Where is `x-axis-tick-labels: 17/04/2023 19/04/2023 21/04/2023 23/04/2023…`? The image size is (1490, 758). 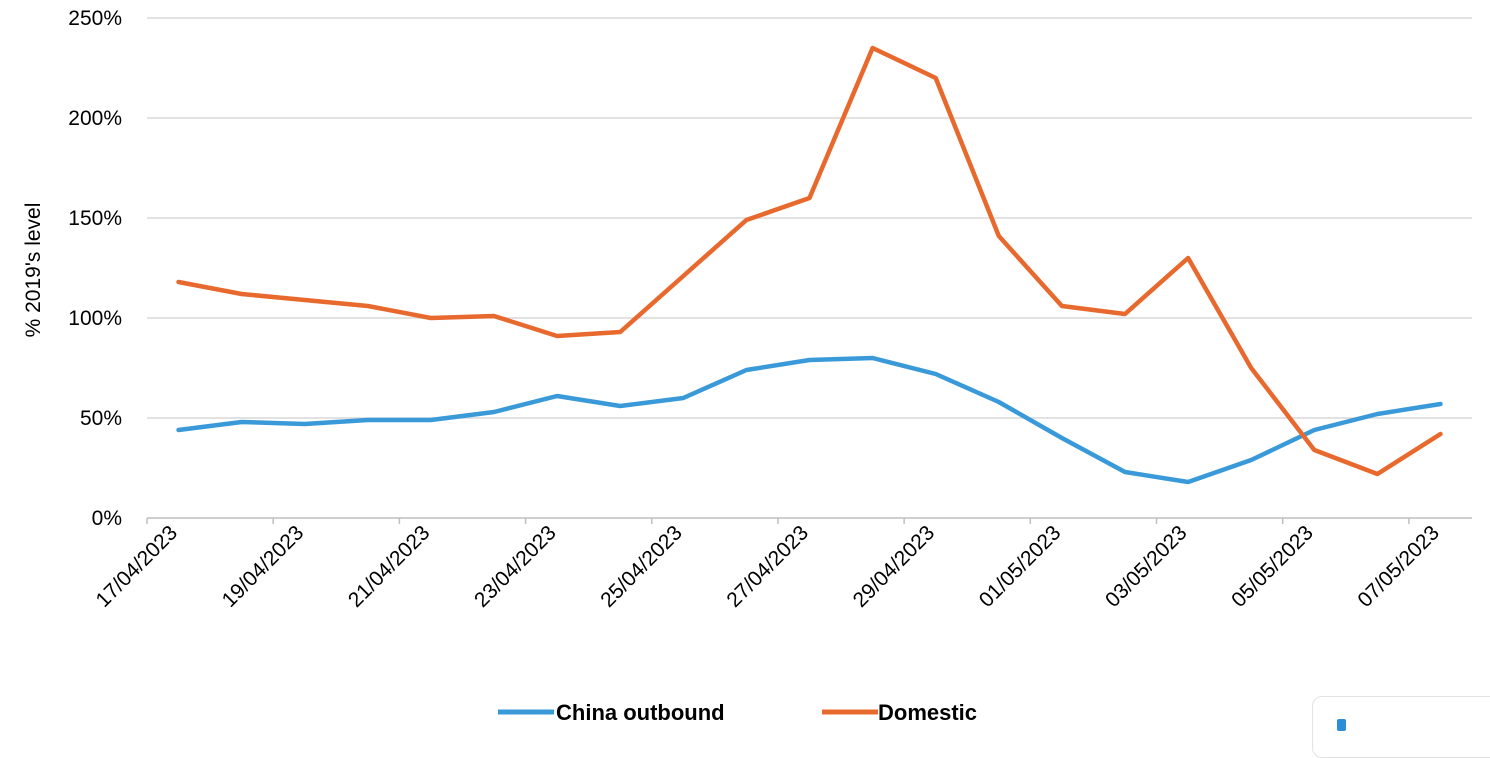
x-axis-tick-labels: 17/04/2023 19/04/2023 21/04/2023 23/04/2023… is located at coordinates (767, 566).